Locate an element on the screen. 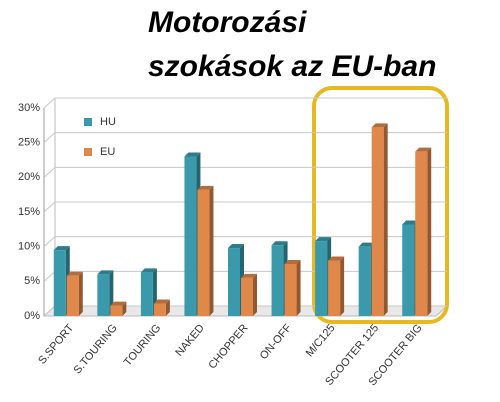  y-tick-label: 5% is located at coordinates (32, 281).